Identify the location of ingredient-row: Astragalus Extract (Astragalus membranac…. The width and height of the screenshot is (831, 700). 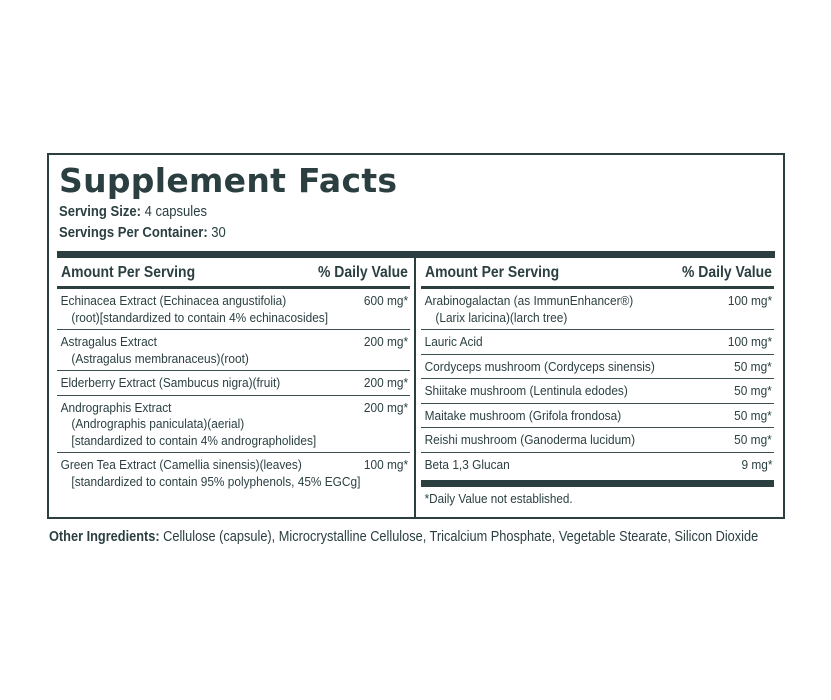
(233, 350).